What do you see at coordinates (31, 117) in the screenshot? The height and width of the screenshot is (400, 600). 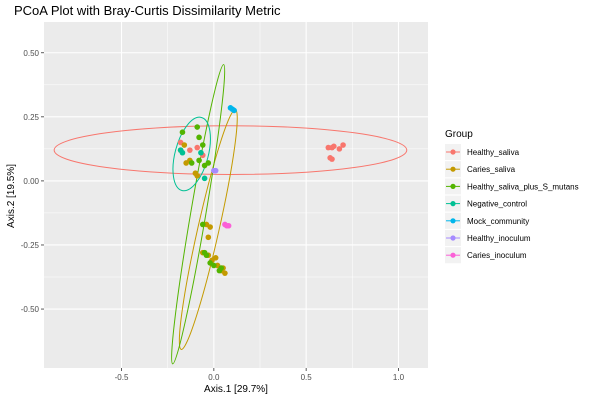 I see `y-tick-label: 0.25` at bounding box center [31, 117].